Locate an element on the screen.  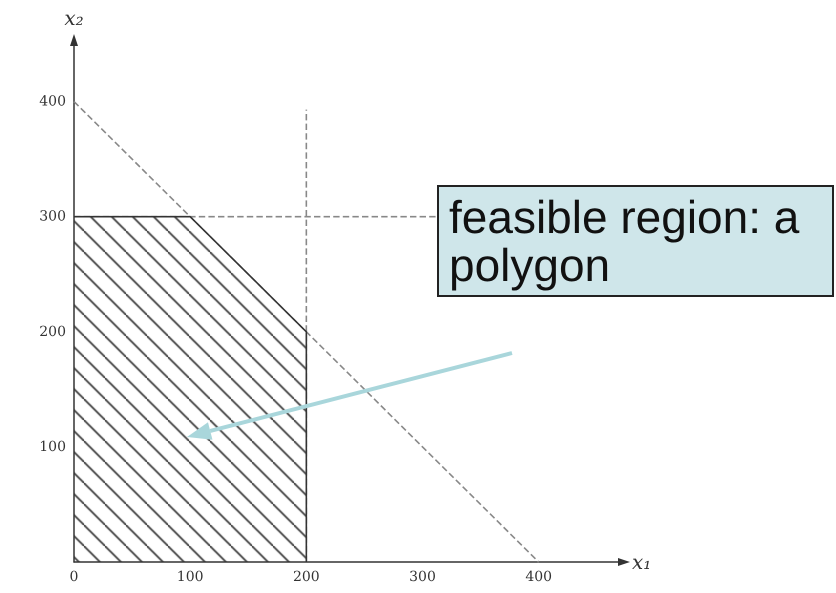
y-tick-label: 200 is located at coordinates (52, 332).